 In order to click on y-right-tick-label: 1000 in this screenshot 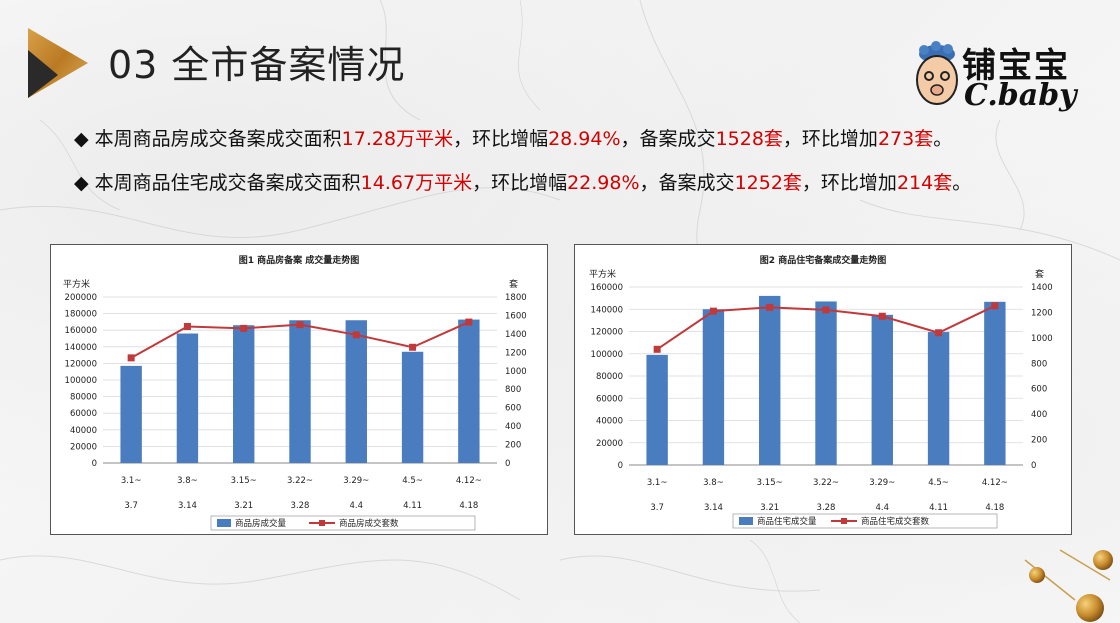, I will do `click(516, 372)`.